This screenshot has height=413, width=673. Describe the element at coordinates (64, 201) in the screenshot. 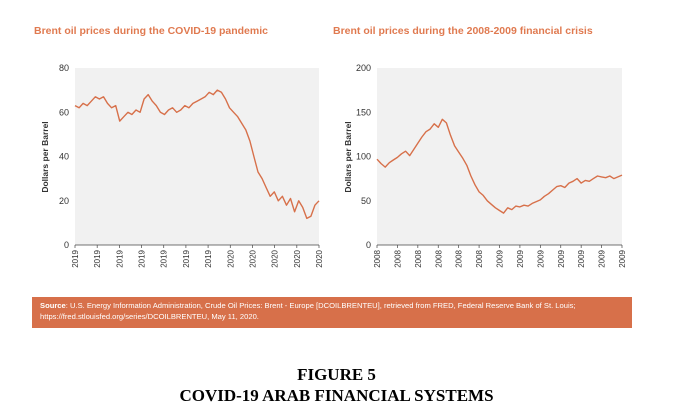

I see `chart1-y-tick-label: 20` at that location.